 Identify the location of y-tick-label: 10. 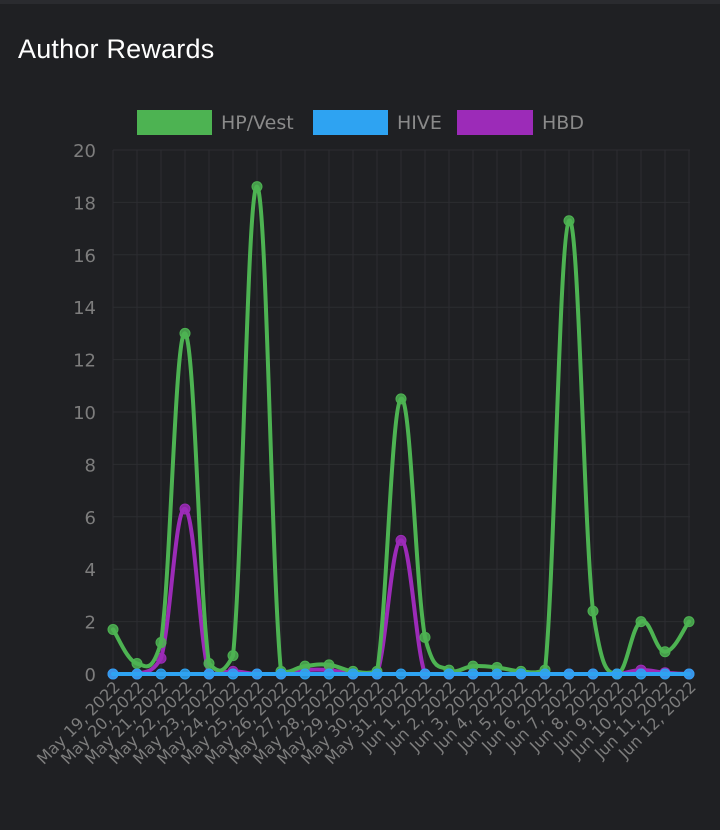
(84, 413).